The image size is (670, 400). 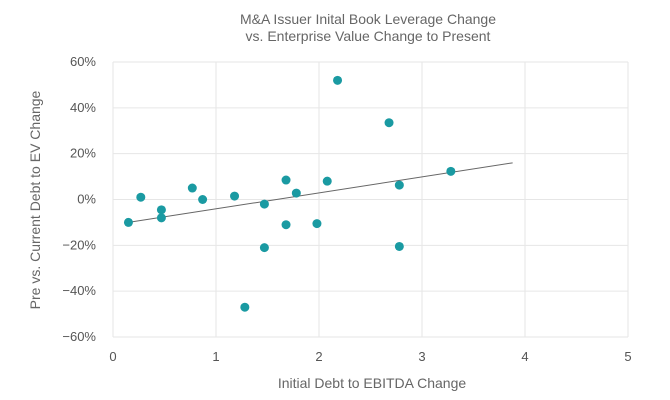 What do you see at coordinates (83, 61) in the screenshot?
I see `y-tick-label: 60%` at bounding box center [83, 61].